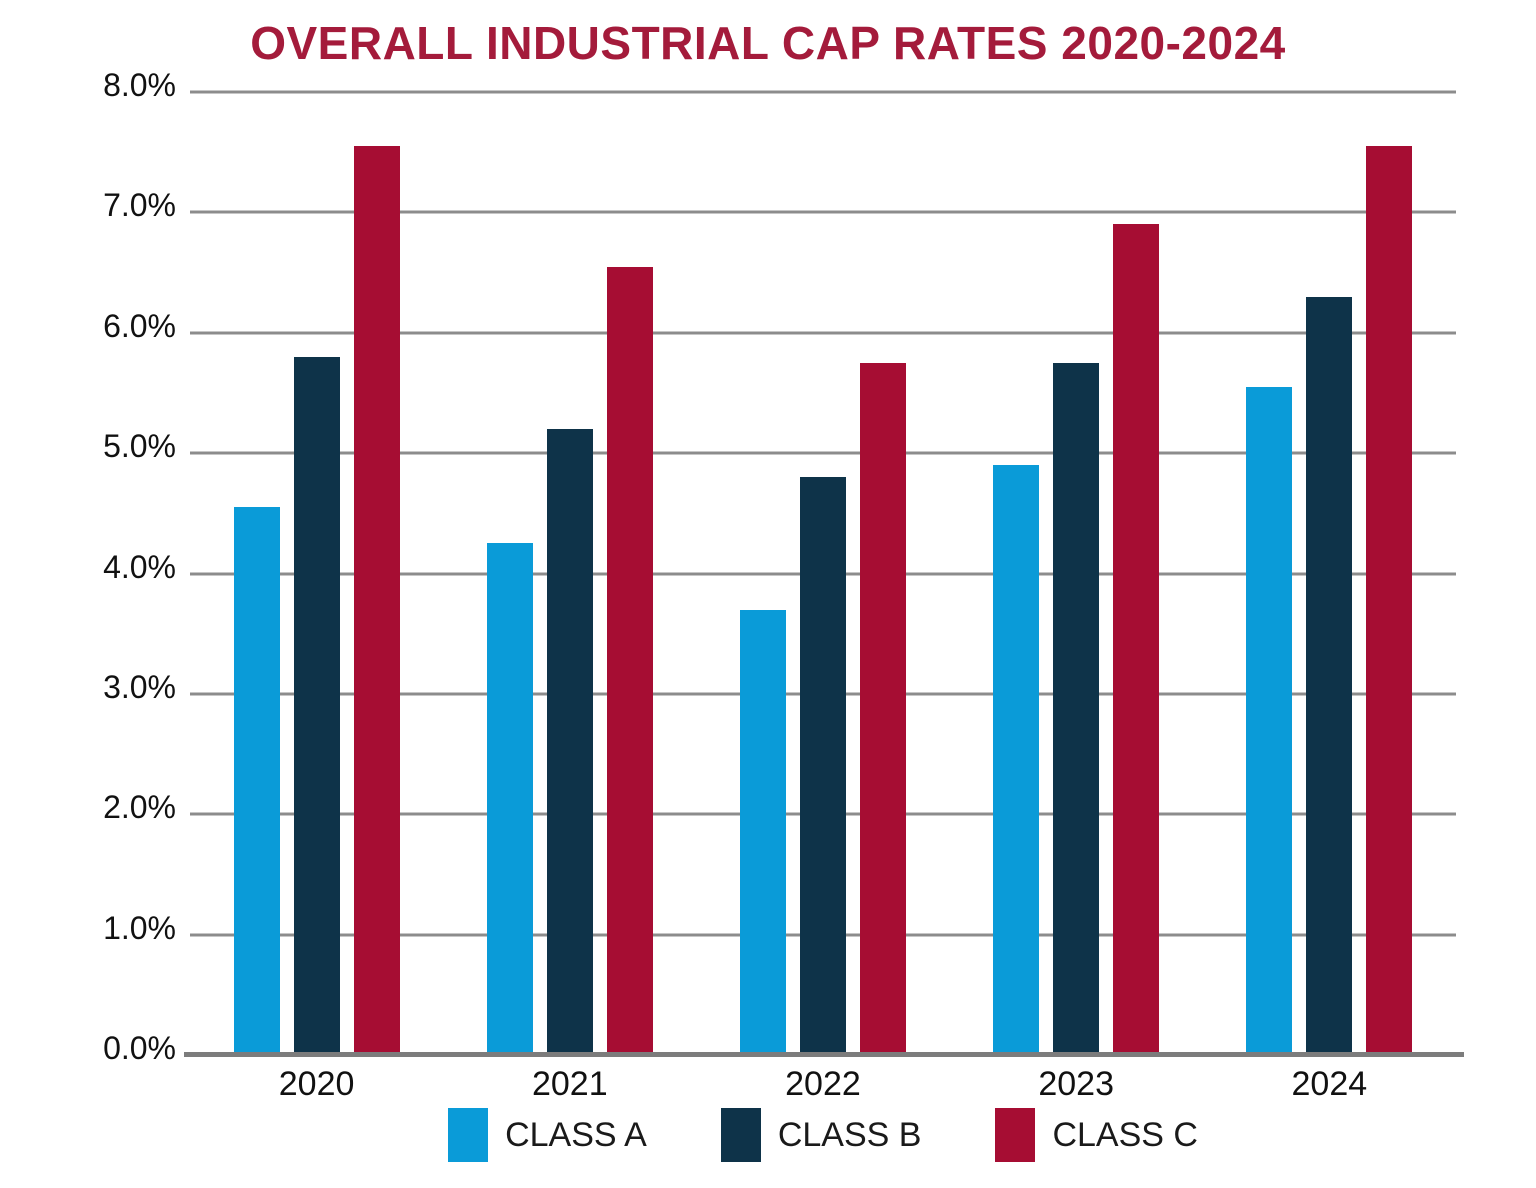 This screenshot has height=1188, width=1536. I want to click on bar-class-c-2021, so click(629, 660).